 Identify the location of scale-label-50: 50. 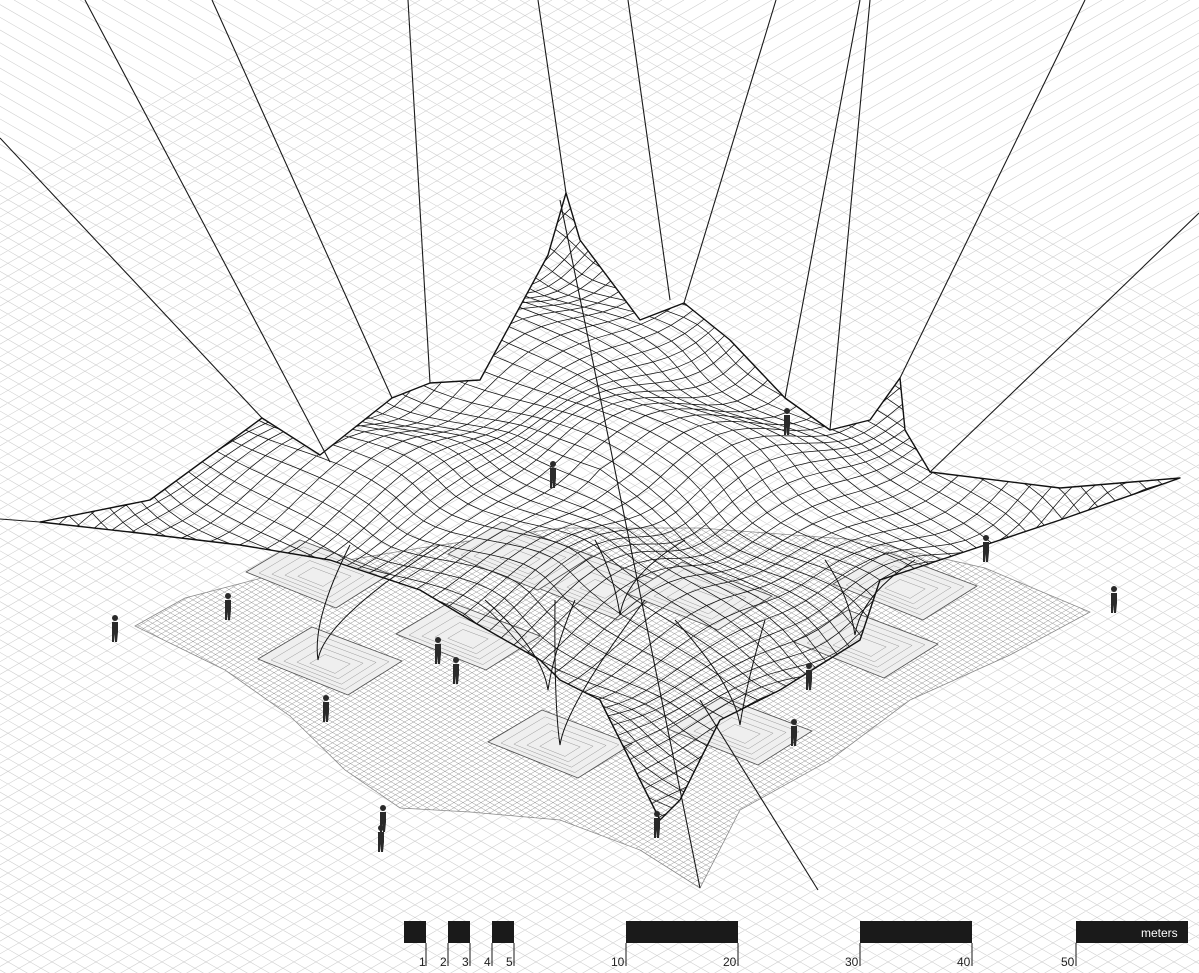
(1068, 962).